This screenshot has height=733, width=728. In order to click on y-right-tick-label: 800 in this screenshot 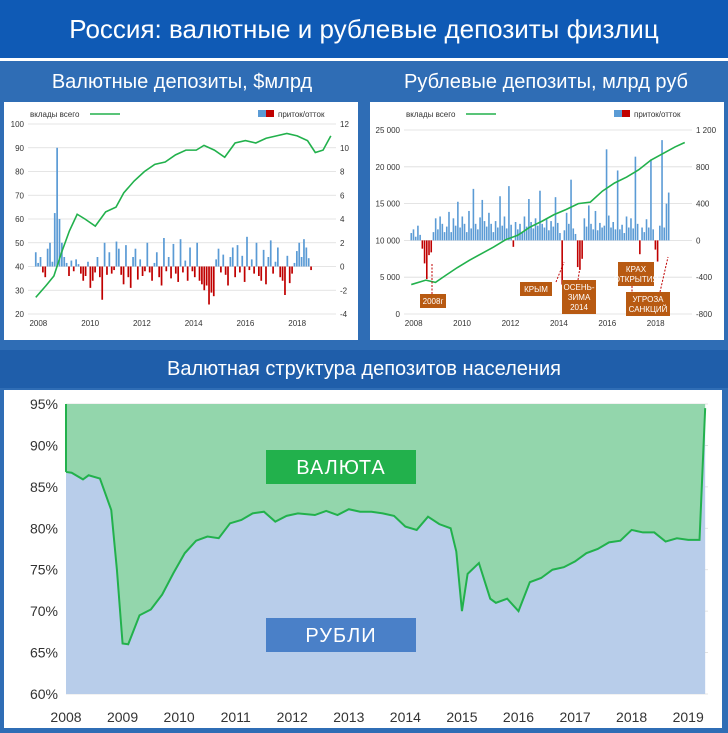, I will do `click(703, 167)`.